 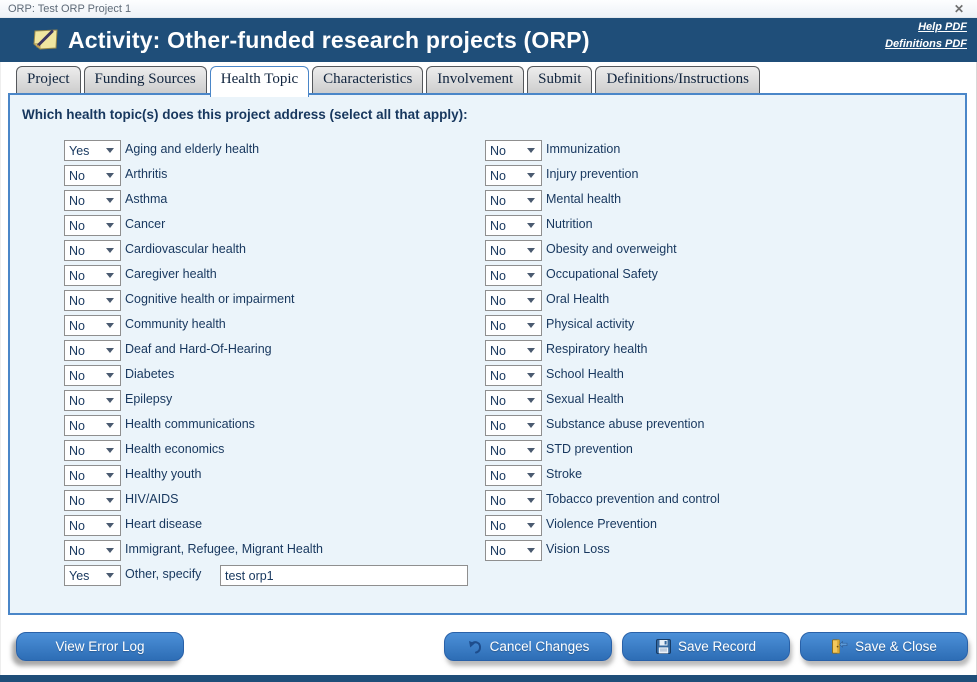 I want to click on save-and-close-button: Save & Close, so click(x=884, y=646).